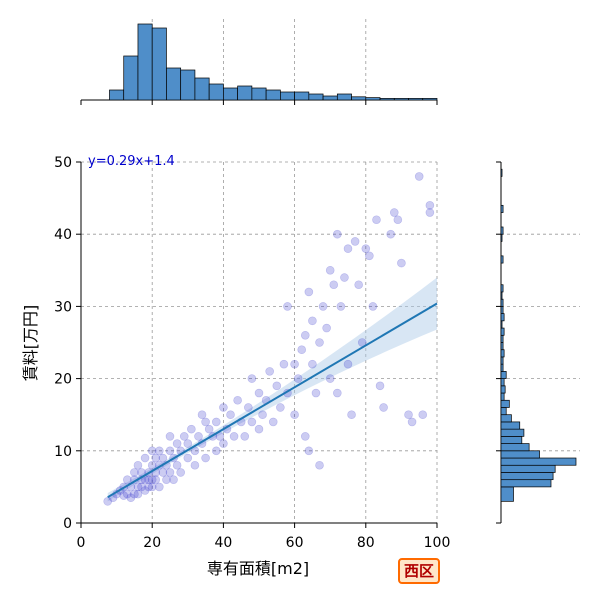 This screenshot has height=600, width=600. Describe the element at coordinates (63, 307) in the screenshot. I see `y-tick-label: 30` at that location.